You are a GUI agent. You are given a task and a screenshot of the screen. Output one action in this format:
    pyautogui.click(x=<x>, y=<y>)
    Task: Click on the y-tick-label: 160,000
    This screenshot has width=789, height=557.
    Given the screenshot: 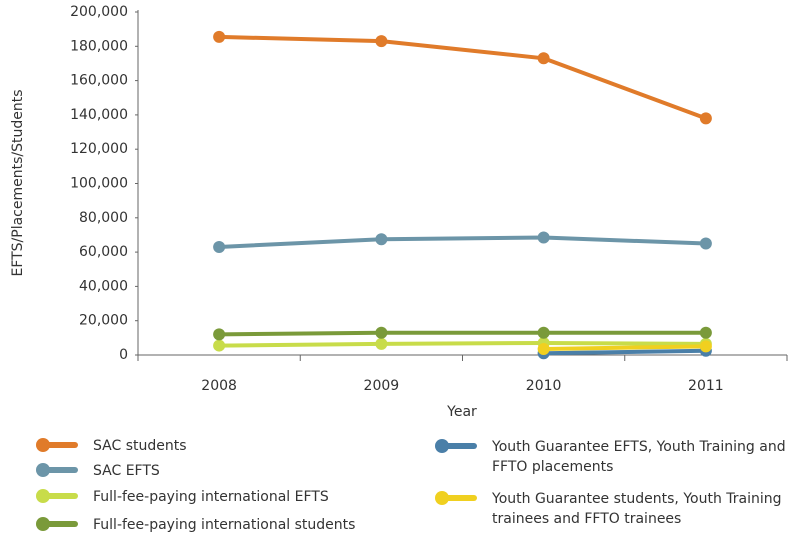 What is the action you would take?
    pyautogui.click(x=99, y=81)
    